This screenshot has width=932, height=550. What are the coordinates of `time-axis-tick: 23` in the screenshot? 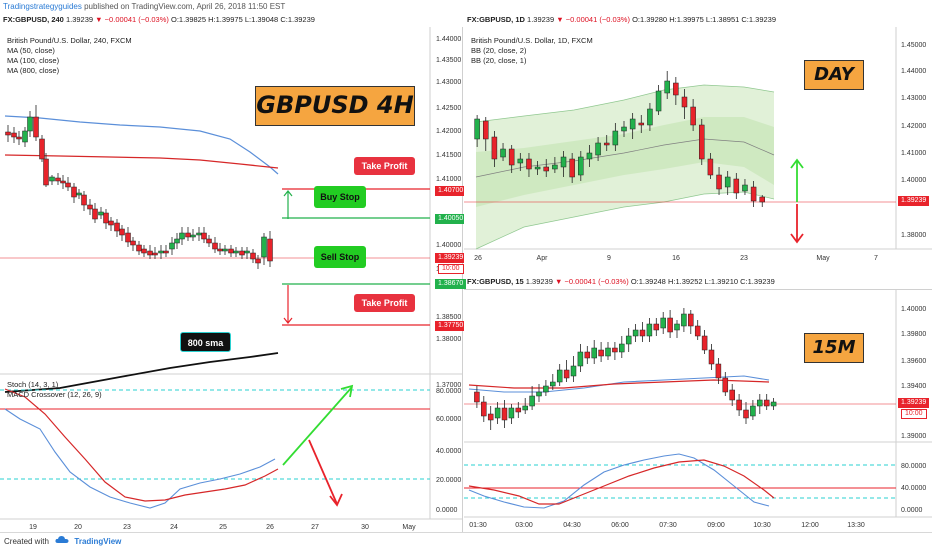 It's located at (744, 258).